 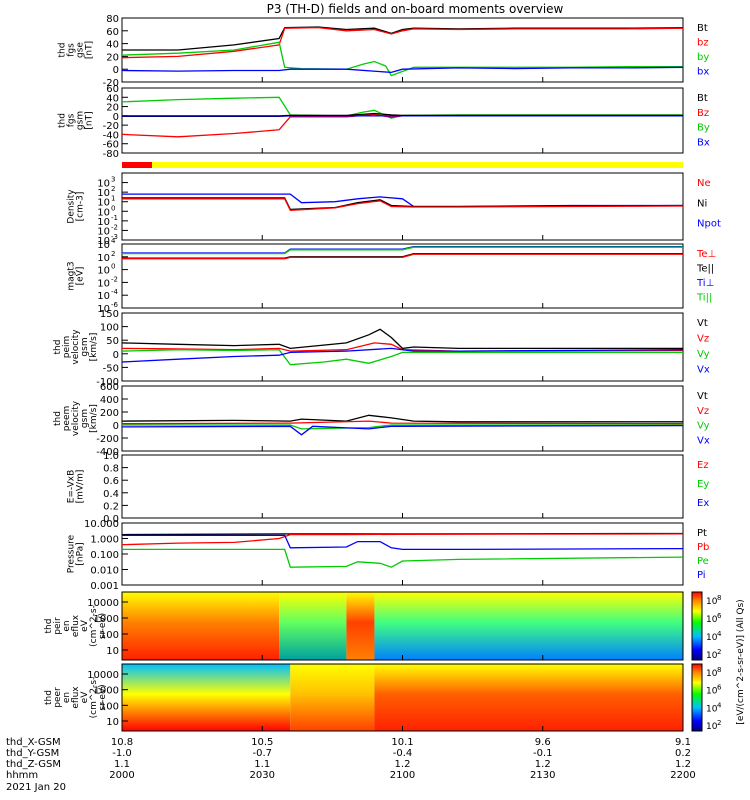 I want to click on y-tick-label: 1.000, so click(x=104, y=540).